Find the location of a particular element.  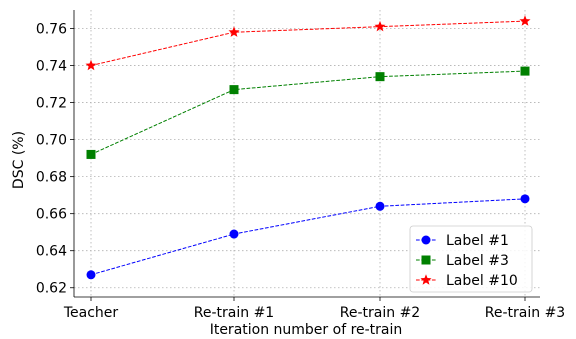

y-tick-label: 0.76 is located at coordinates (51, 30).